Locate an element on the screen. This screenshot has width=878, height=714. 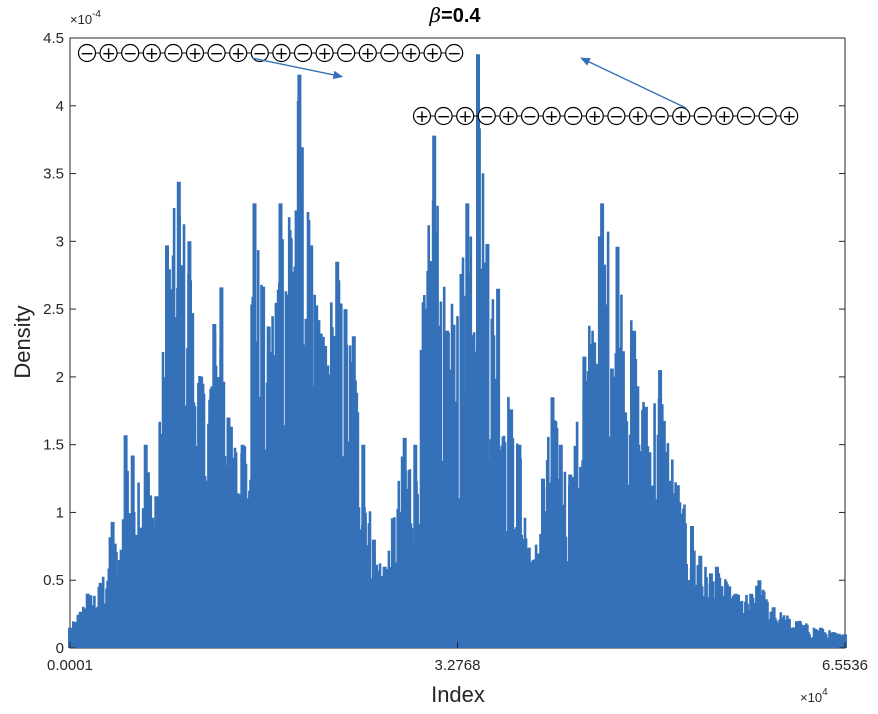
y-tick-label: 2 is located at coordinates (60, 377).